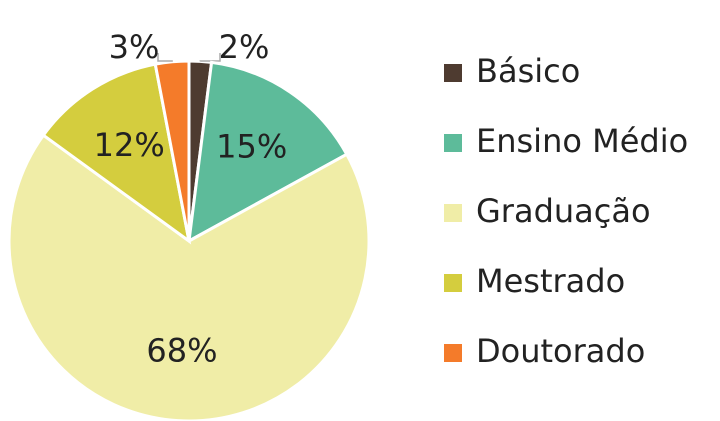 The width and height of the screenshot is (720, 421). What do you see at coordinates (563, 211) in the screenshot?
I see `legend-label: Graduação` at bounding box center [563, 211].